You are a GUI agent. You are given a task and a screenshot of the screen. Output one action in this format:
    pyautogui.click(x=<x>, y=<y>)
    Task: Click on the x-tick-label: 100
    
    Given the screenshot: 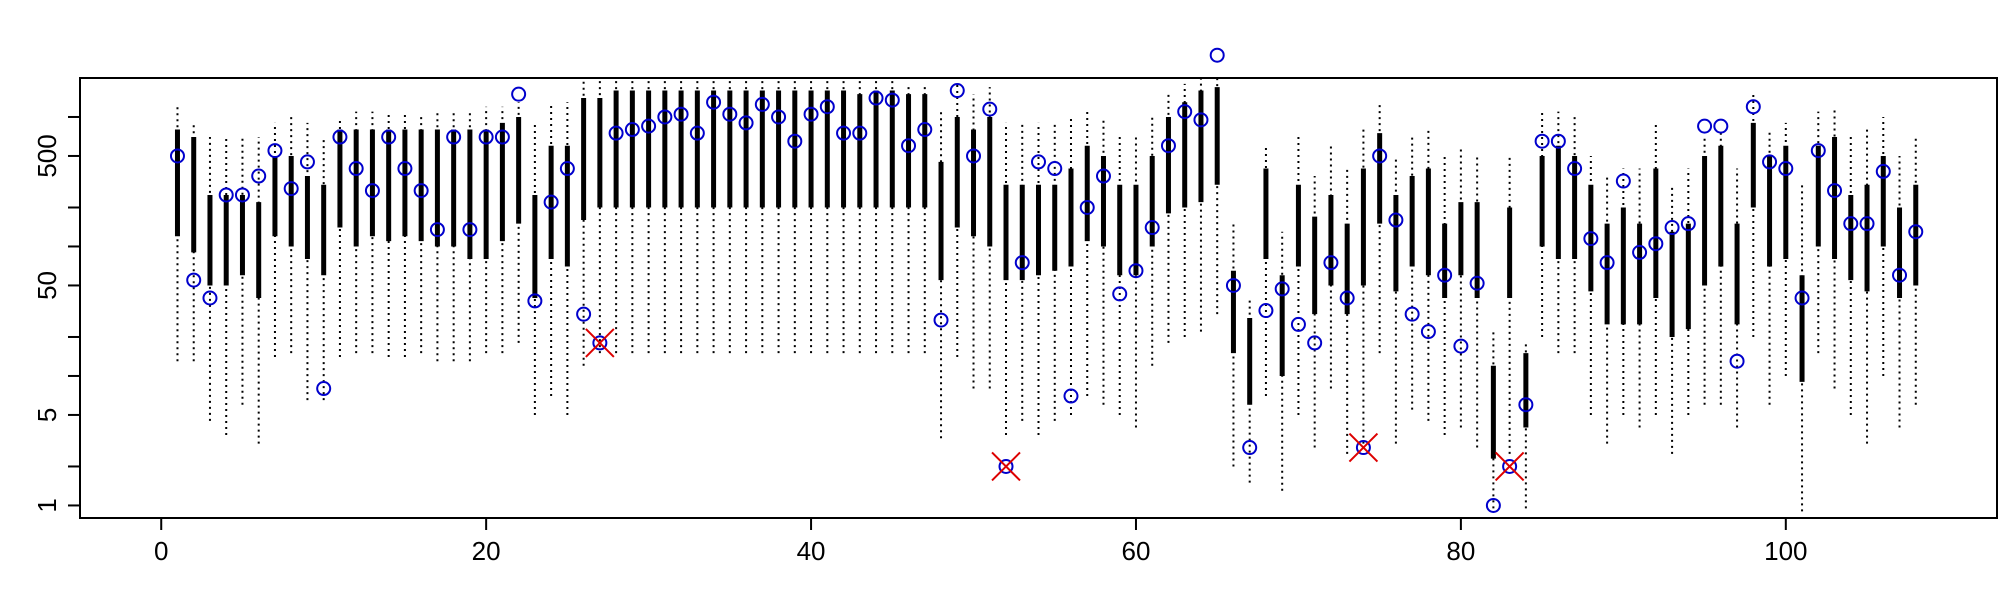 What is the action you would take?
    pyautogui.click(x=1785, y=551)
    